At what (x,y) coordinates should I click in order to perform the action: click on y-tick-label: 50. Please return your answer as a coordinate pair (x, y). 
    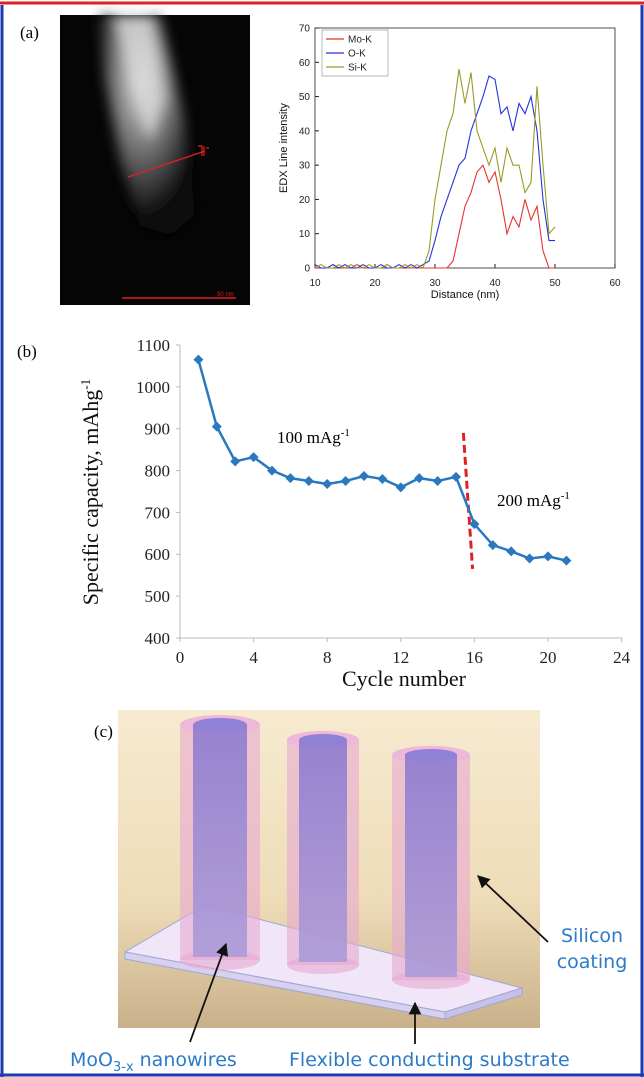
    Looking at the image, I should click on (305, 97).